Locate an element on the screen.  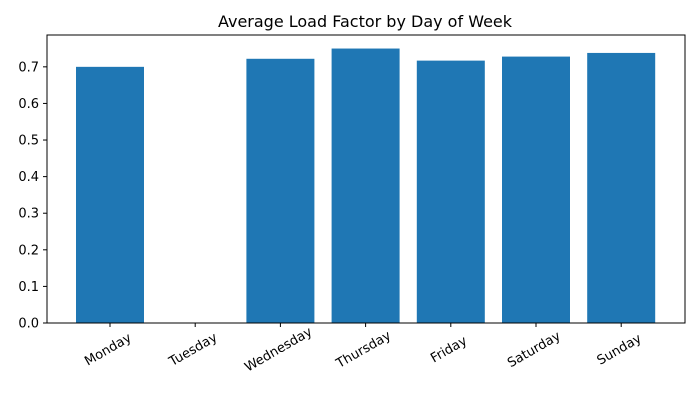
chart-title: Average Load Factor by Day of Week is located at coordinates (365, 21).